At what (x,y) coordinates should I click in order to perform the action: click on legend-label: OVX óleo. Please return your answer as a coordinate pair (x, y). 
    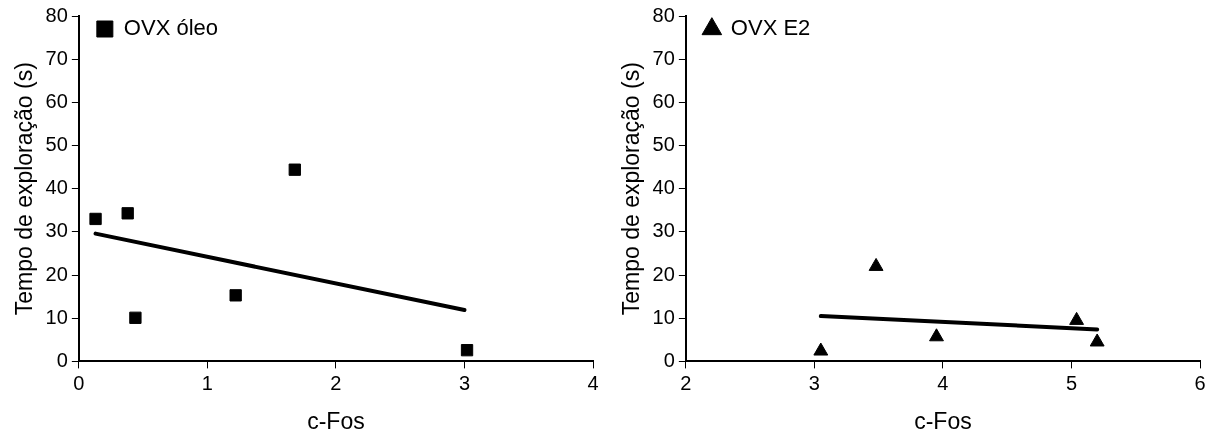
    Looking at the image, I should click on (171, 28).